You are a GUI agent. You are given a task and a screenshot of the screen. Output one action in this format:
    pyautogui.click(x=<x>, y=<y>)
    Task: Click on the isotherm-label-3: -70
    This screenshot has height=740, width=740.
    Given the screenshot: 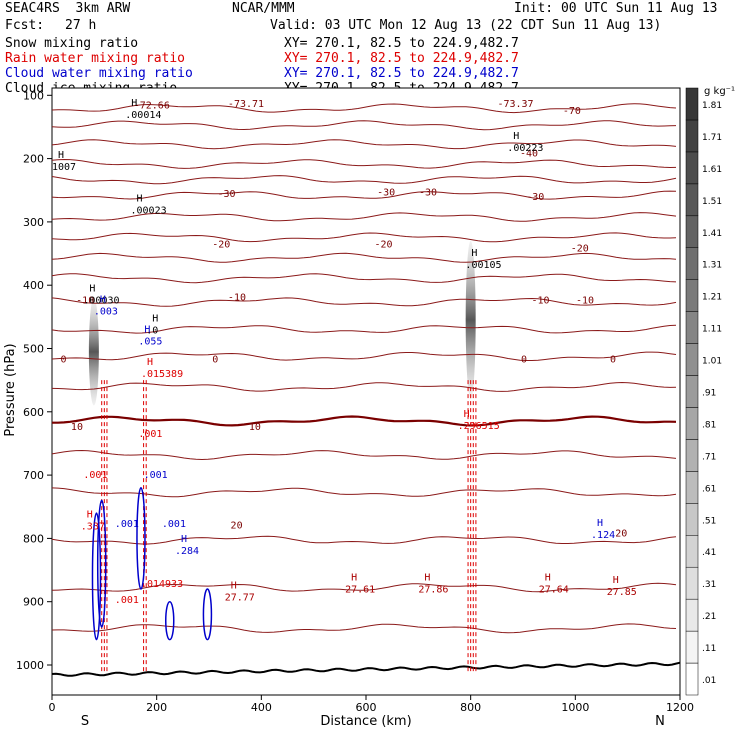 What is the action you would take?
    pyautogui.click(x=572, y=111)
    